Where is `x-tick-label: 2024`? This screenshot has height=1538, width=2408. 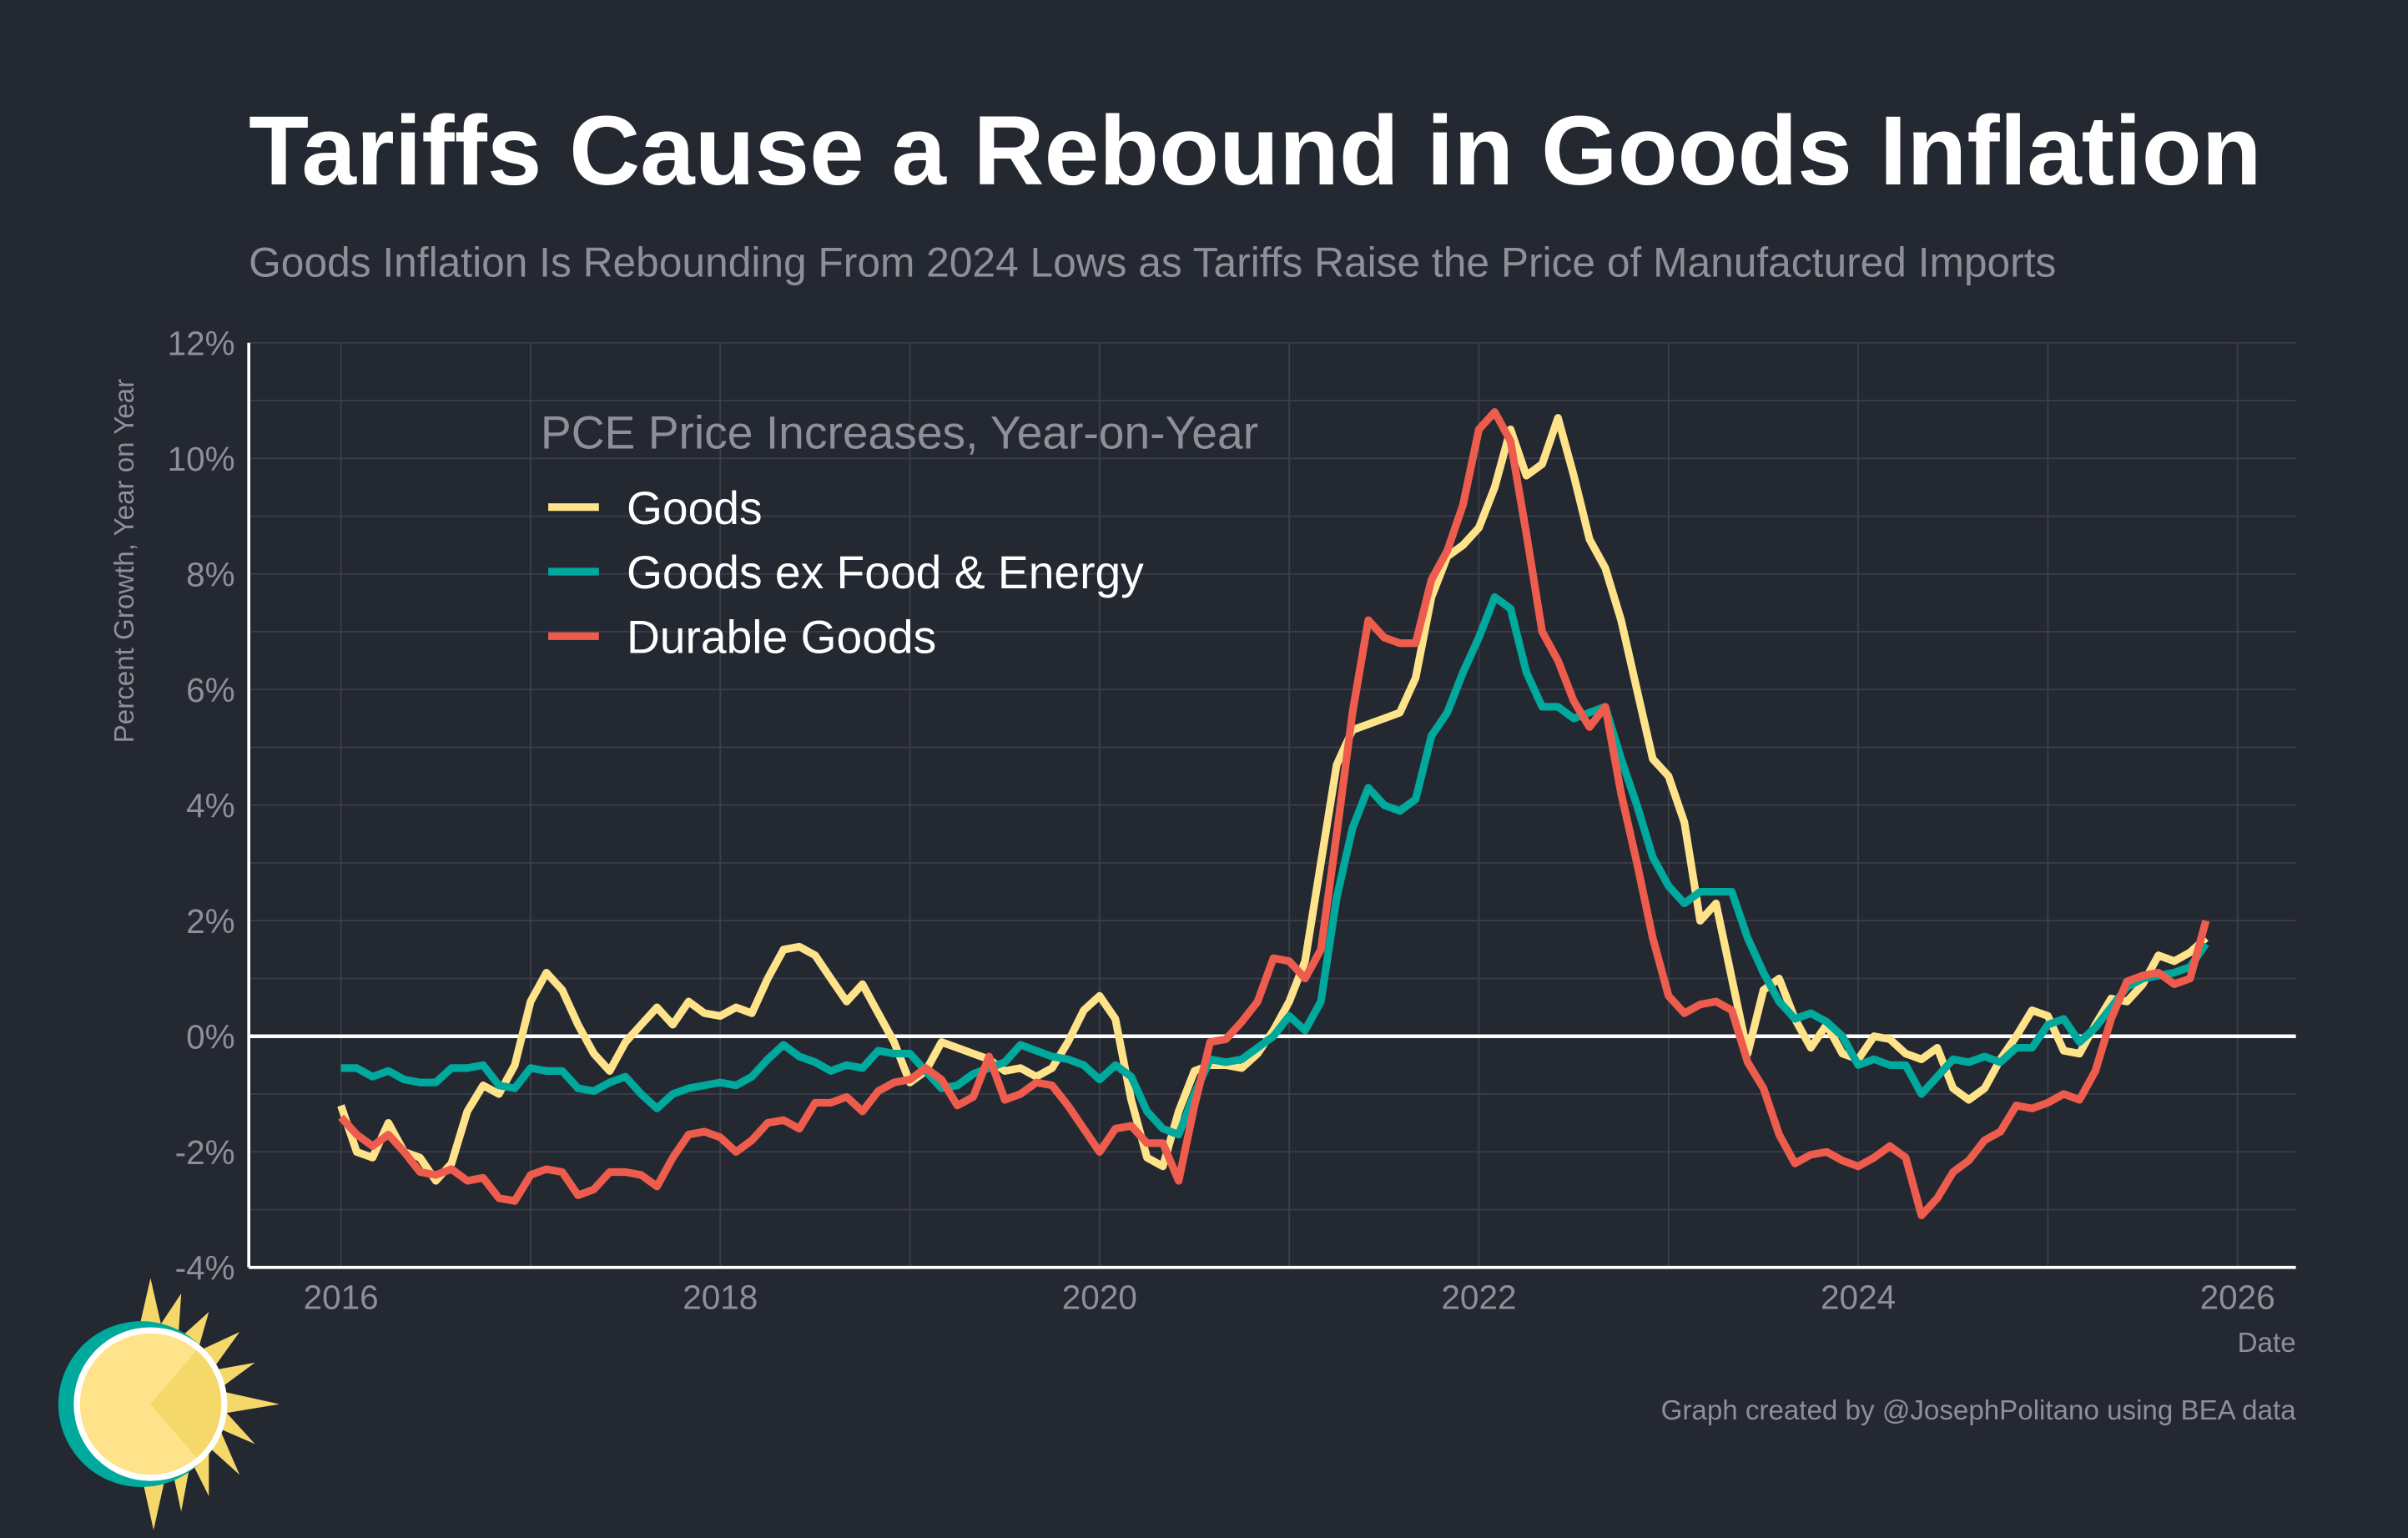 x-tick-label: 2024 is located at coordinates (1858, 1297).